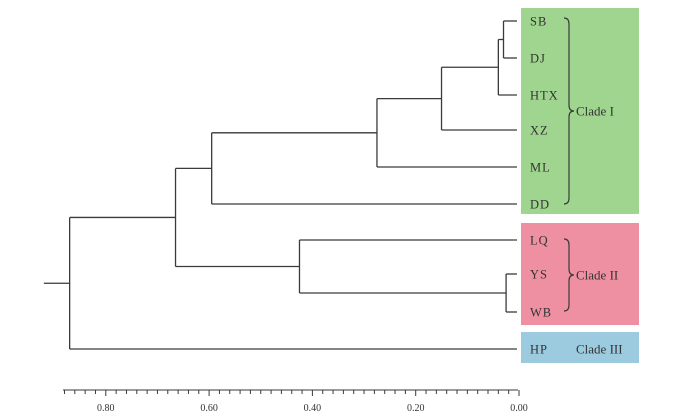  What do you see at coordinates (416, 408) in the screenshot?
I see `axis-tick-label: 0.20` at bounding box center [416, 408].